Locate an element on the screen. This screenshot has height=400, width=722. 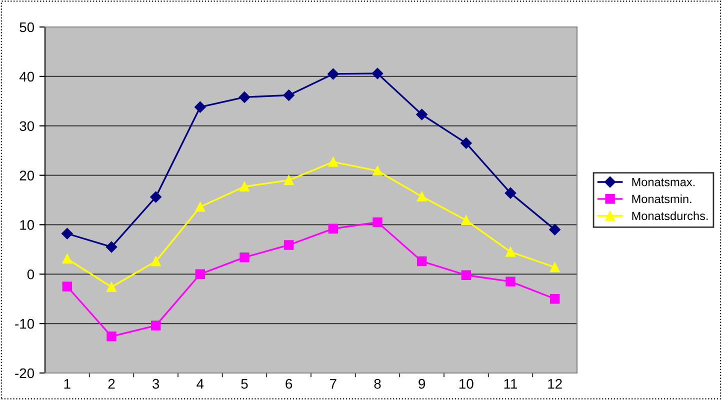
x-tick-label: 7 is located at coordinates (333, 384).